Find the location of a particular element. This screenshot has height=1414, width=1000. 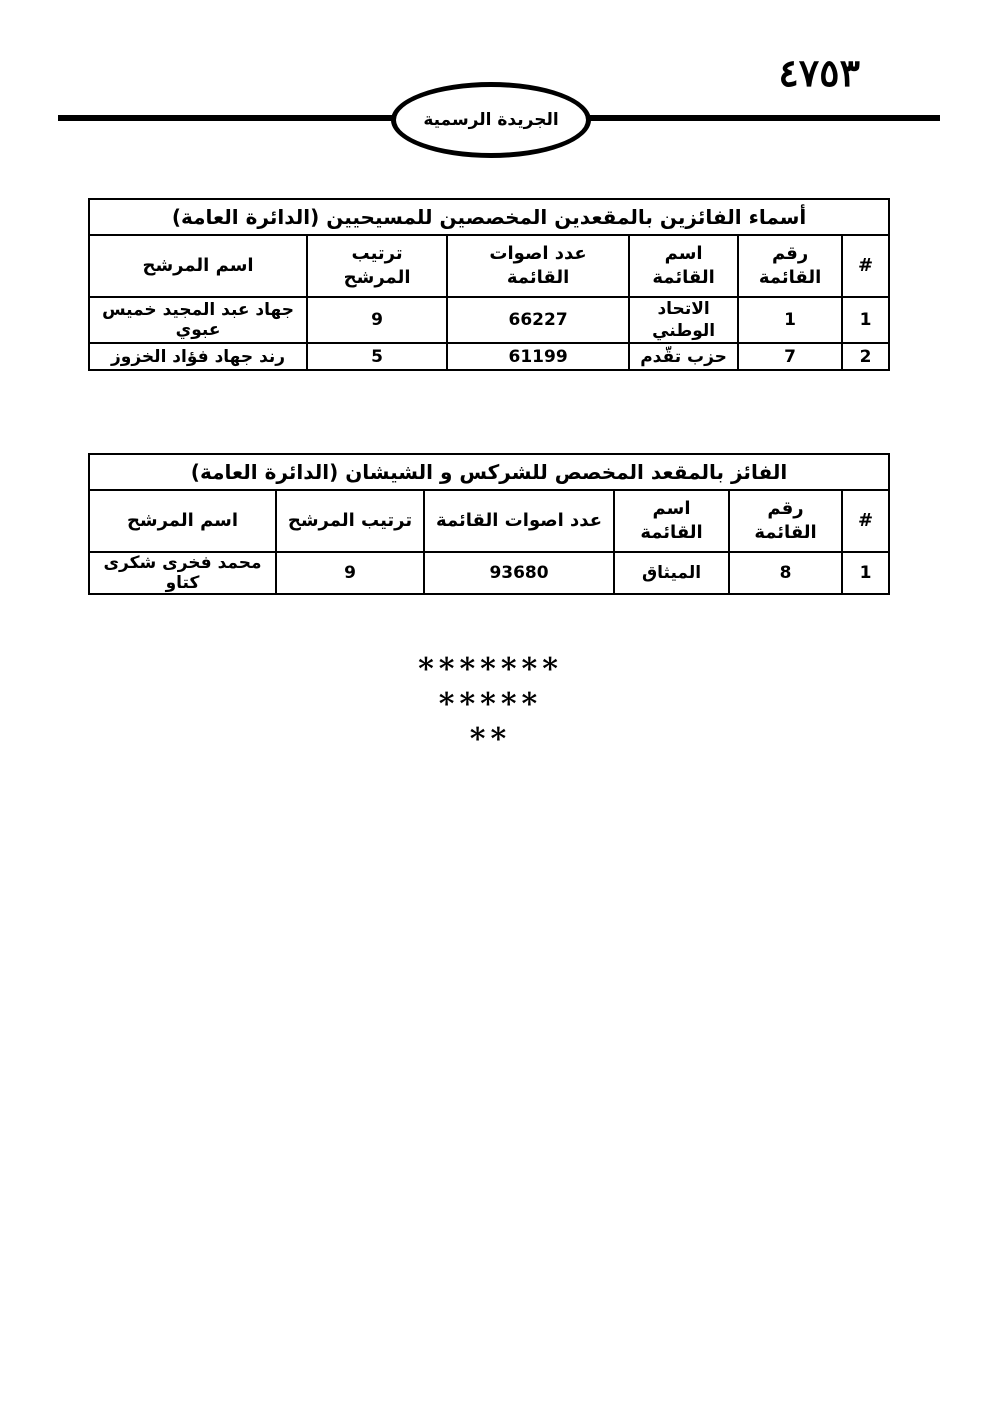

cell-list-number: 7 is located at coordinates (790, 357).